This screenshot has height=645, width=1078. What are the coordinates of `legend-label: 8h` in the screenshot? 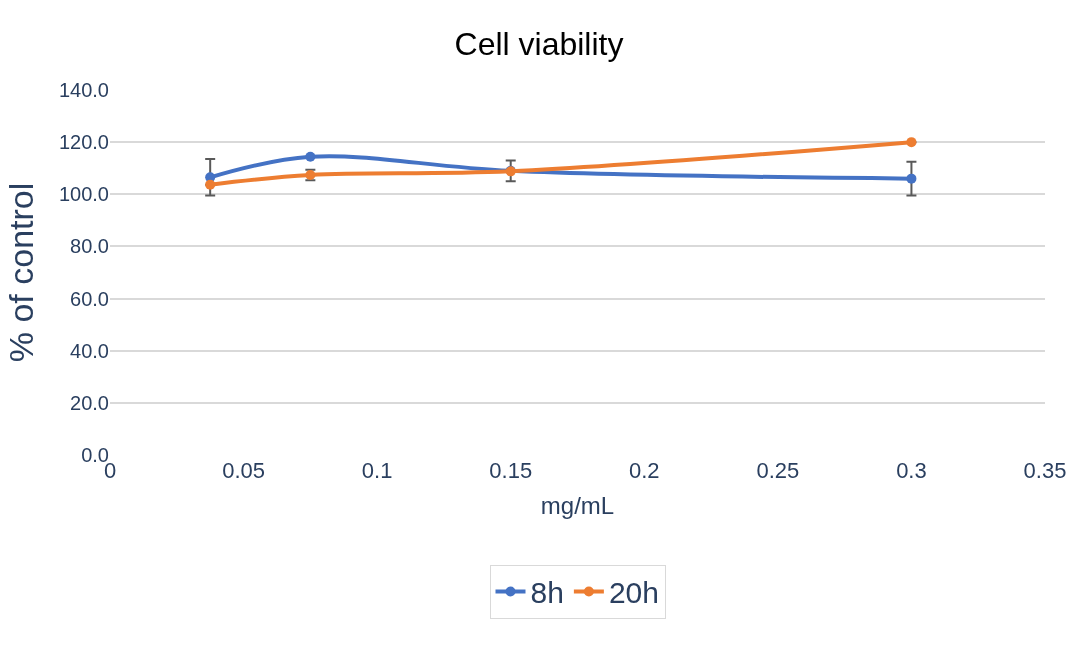 It's located at (547, 593).